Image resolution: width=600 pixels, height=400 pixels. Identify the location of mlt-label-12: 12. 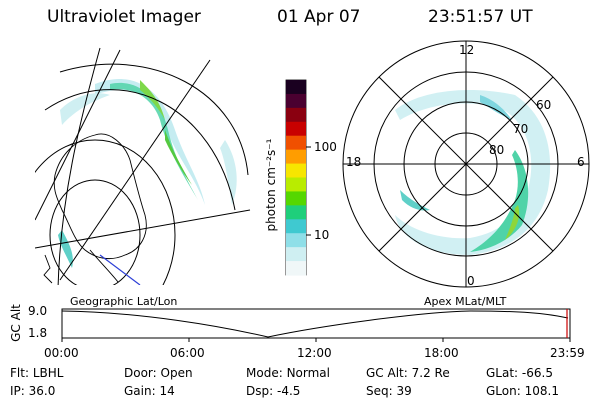
(467, 50).